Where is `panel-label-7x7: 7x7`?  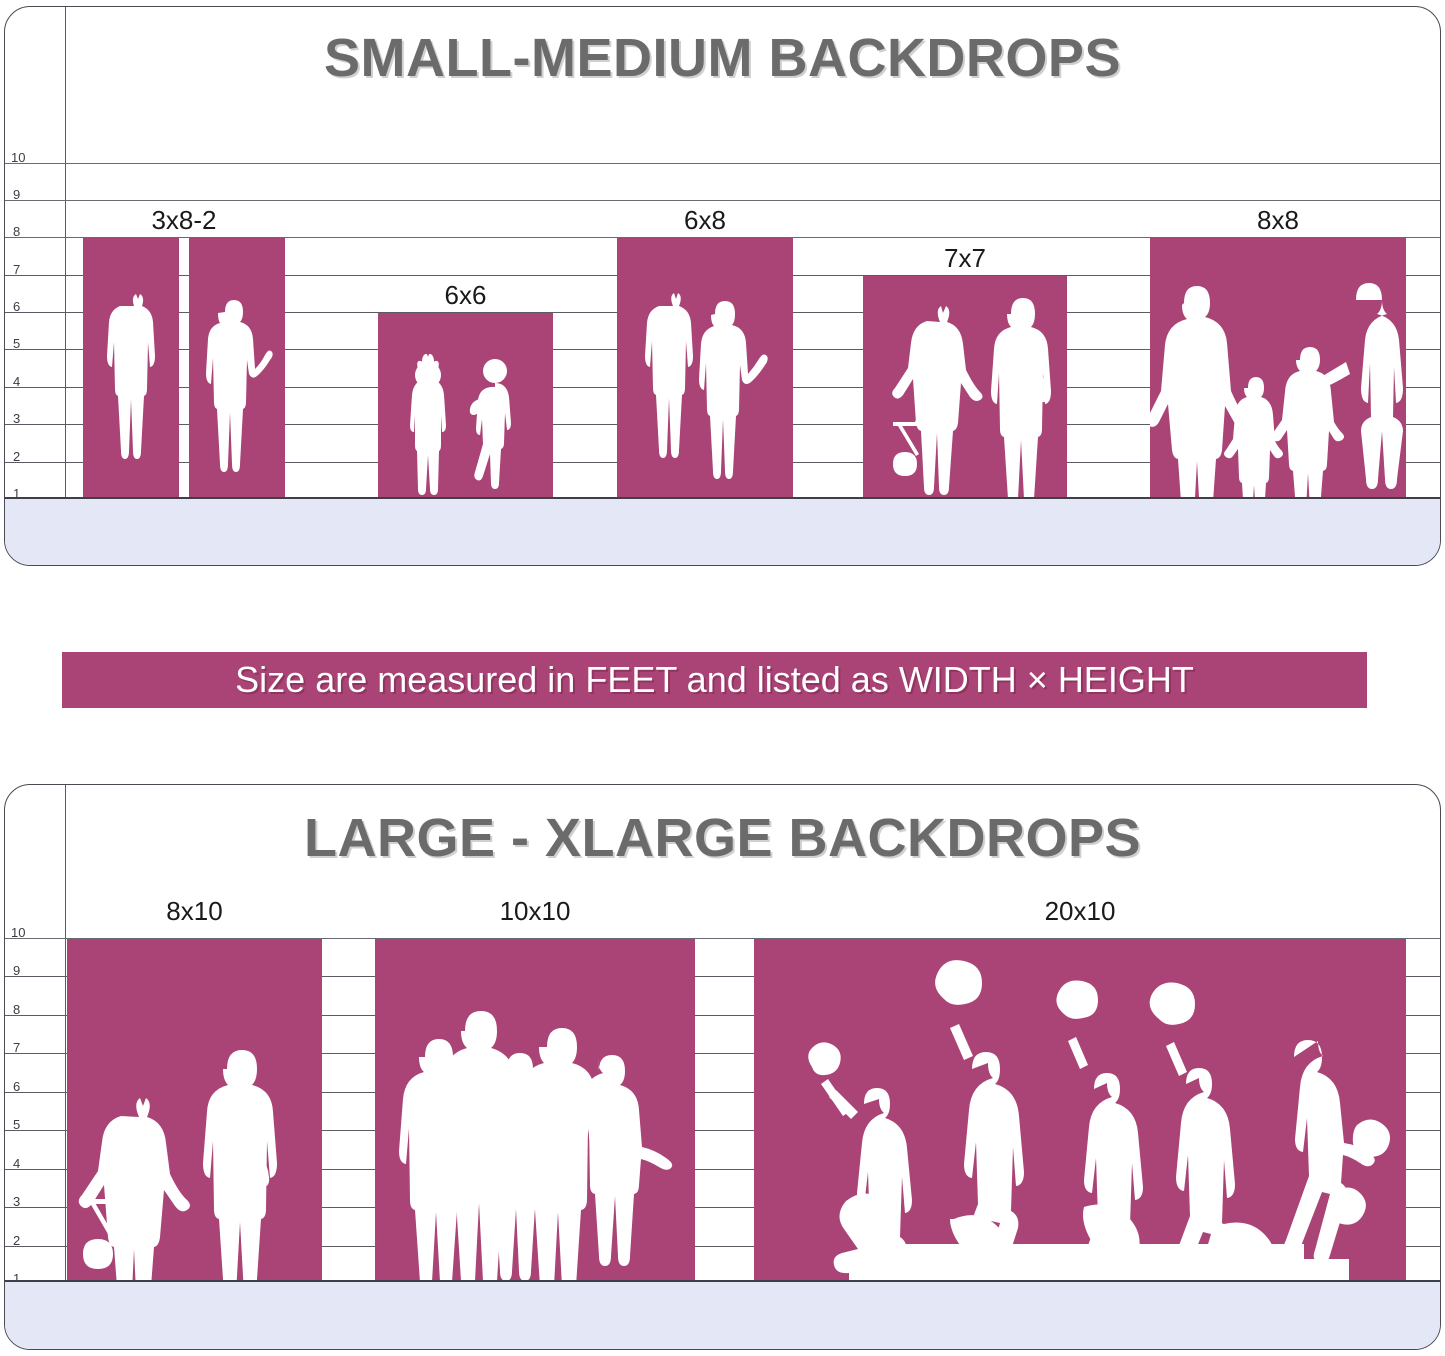 panel-label-7x7: 7x7 is located at coordinates (965, 258).